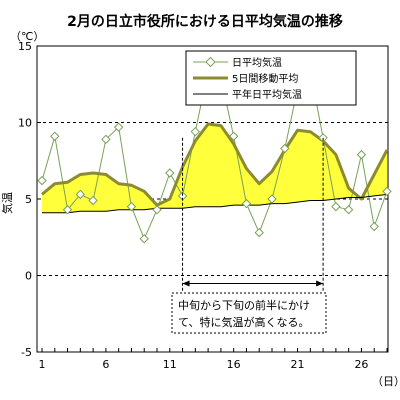 This screenshot has height=400, width=400. I want to click on x-tick-label-1: 1, so click(42, 364).